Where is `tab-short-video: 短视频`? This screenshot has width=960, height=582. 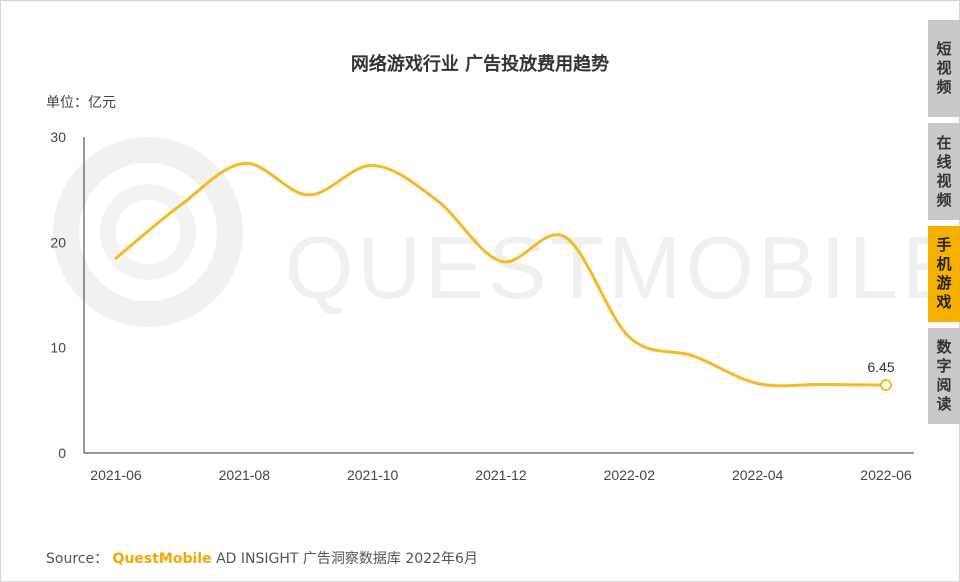 tab-short-video: 短视频 is located at coordinates (944, 68).